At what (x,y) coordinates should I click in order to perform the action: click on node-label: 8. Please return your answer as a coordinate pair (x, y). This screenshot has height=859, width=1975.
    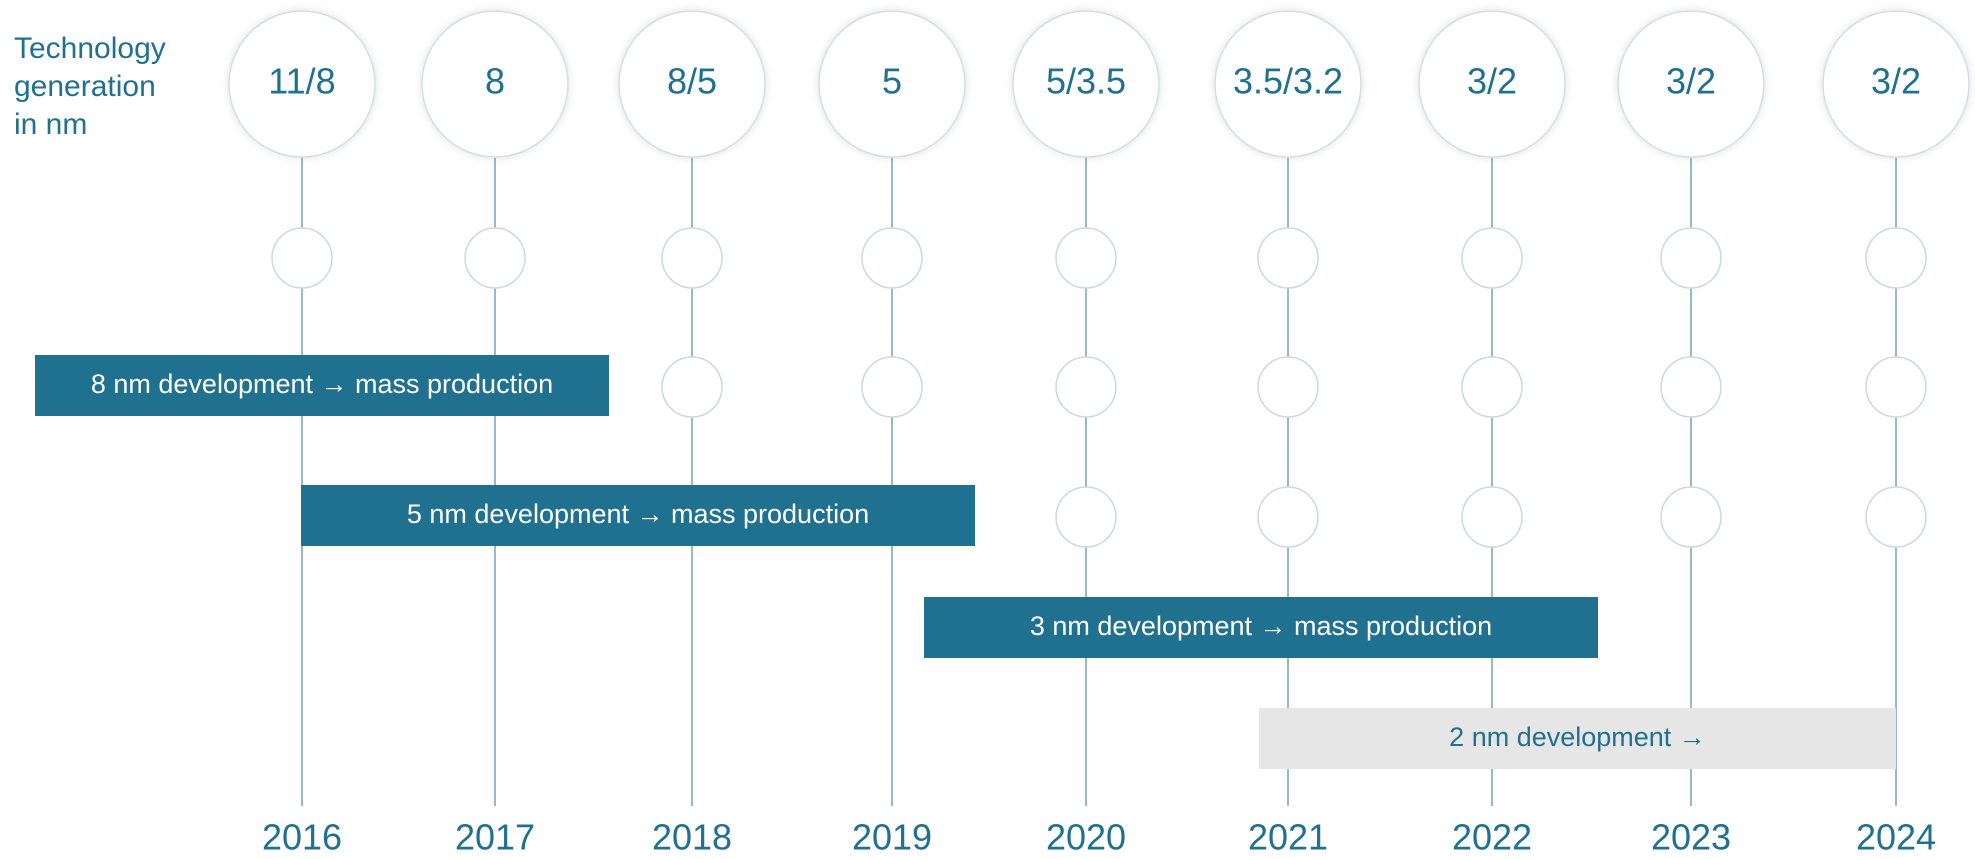
    Looking at the image, I should click on (495, 81).